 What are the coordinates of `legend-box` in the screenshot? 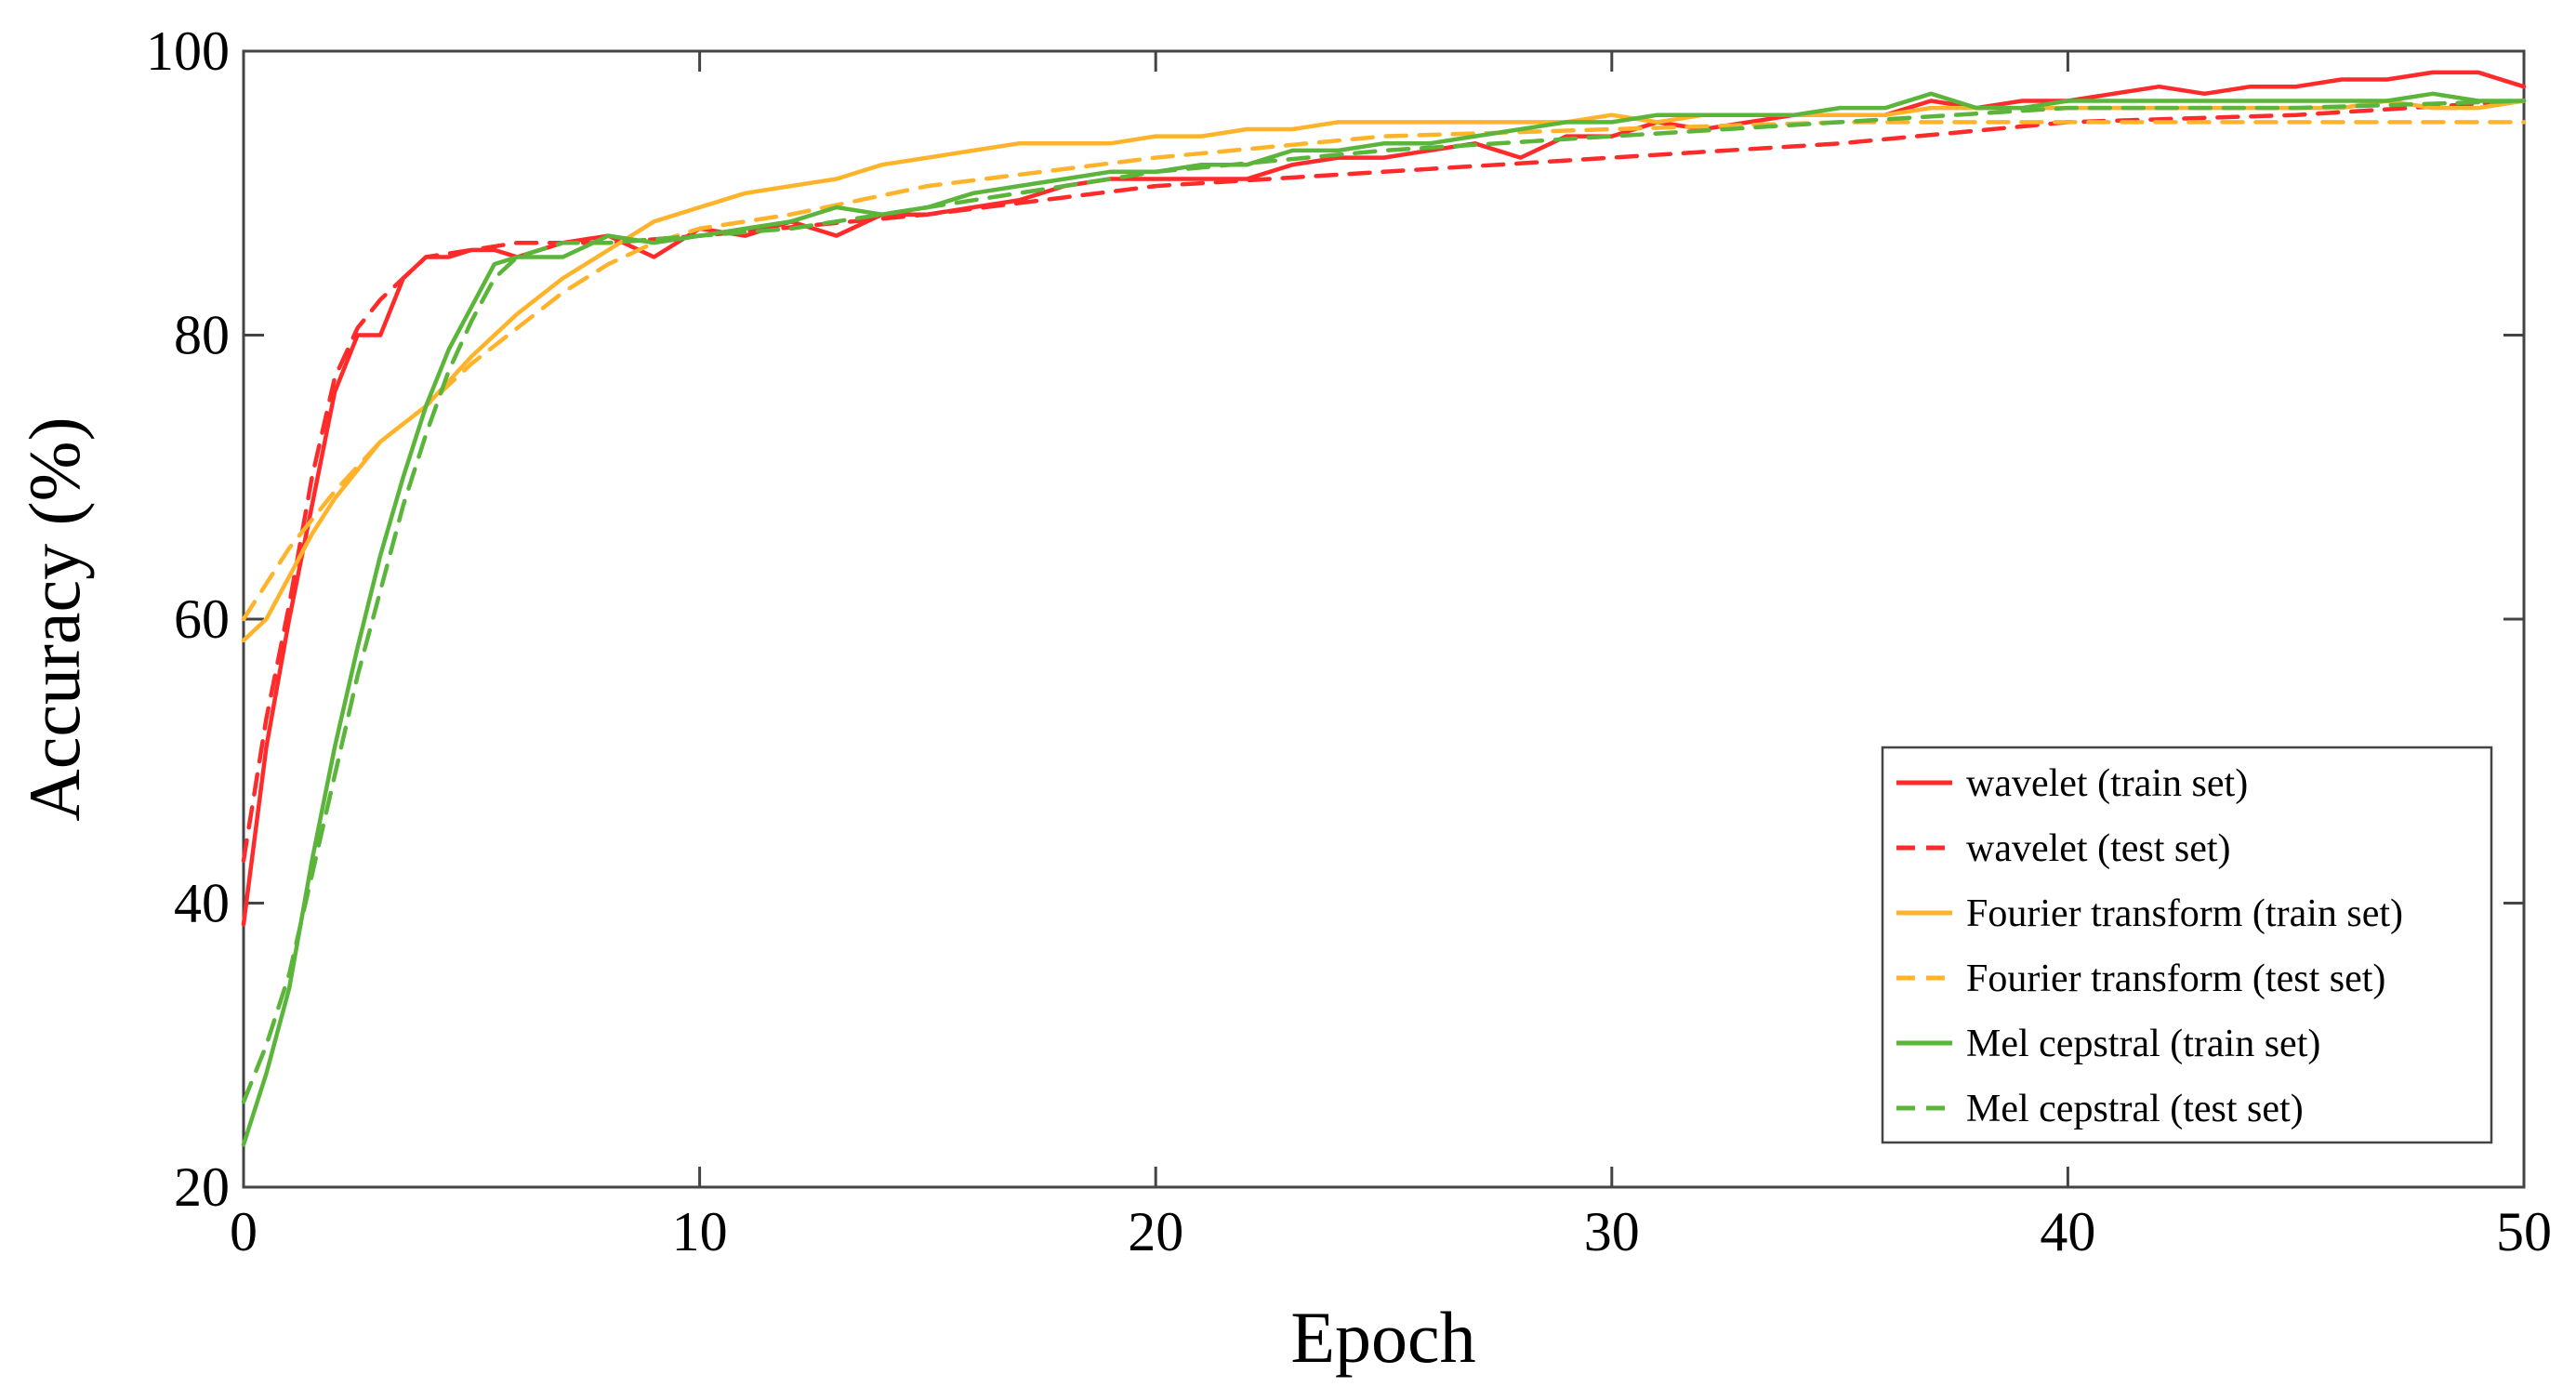 It's located at (2187, 945).